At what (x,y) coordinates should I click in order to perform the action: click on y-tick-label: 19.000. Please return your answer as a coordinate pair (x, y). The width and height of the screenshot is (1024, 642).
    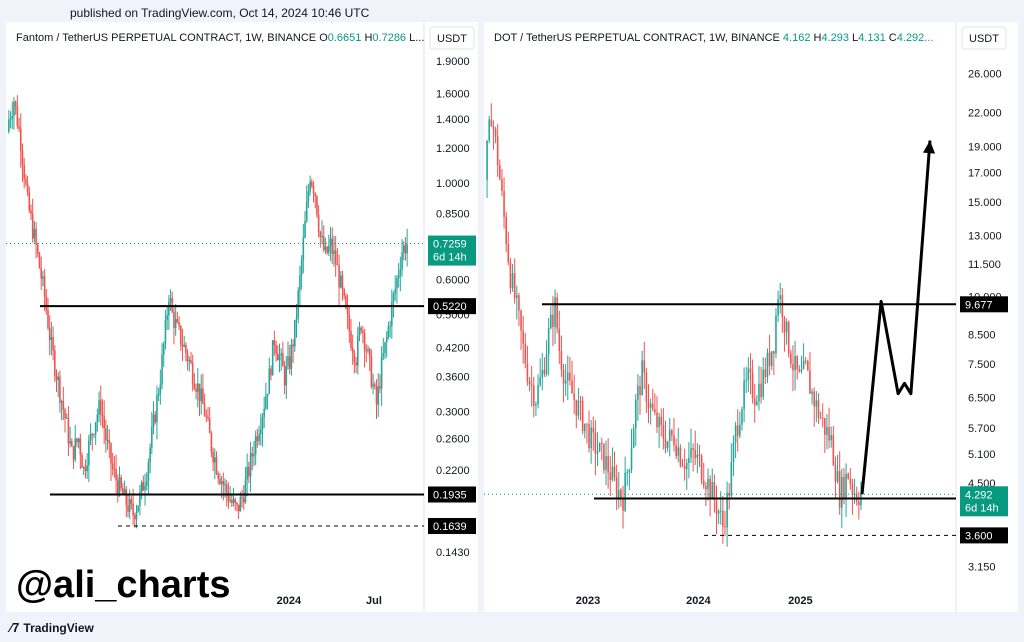
    Looking at the image, I should click on (985, 148).